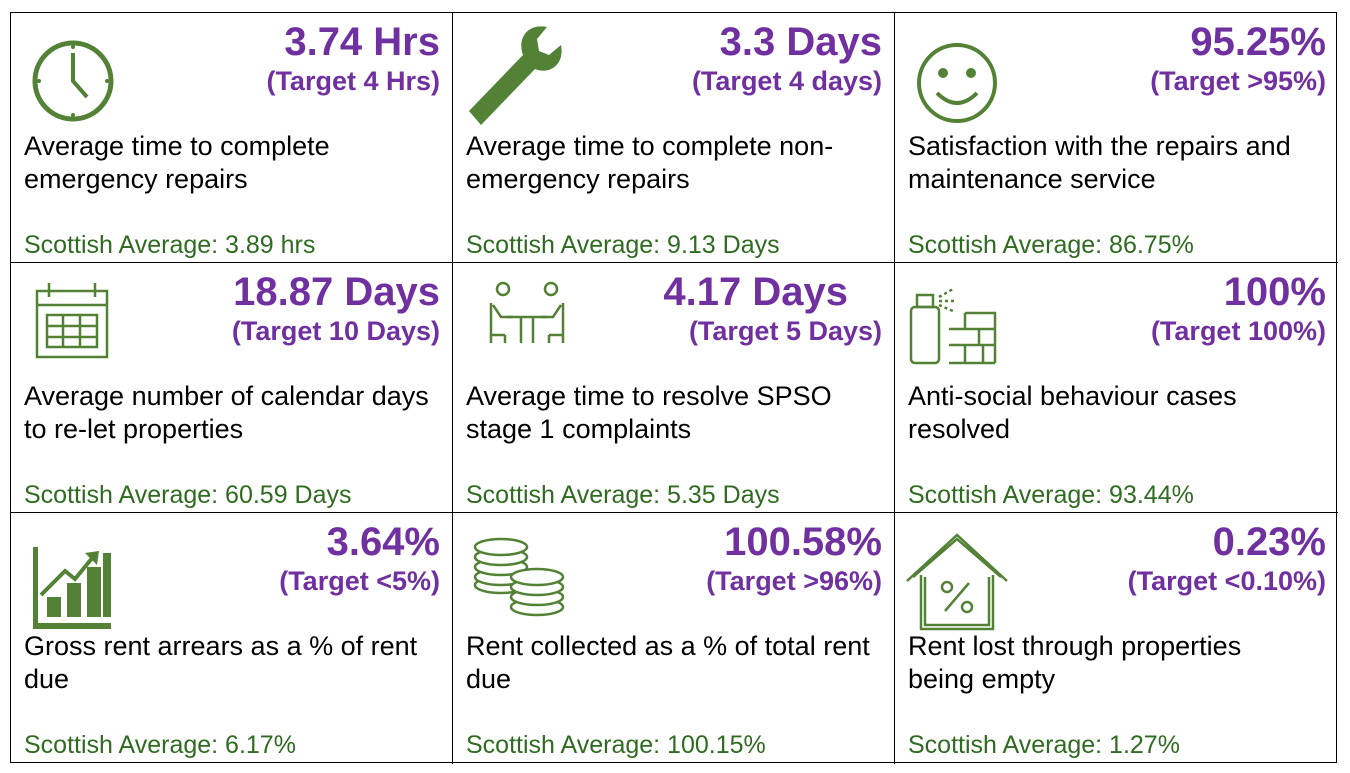 The image size is (1350, 773). I want to click on scottish-average: Scottish Average: 3.89 hrs, so click(170, 245).